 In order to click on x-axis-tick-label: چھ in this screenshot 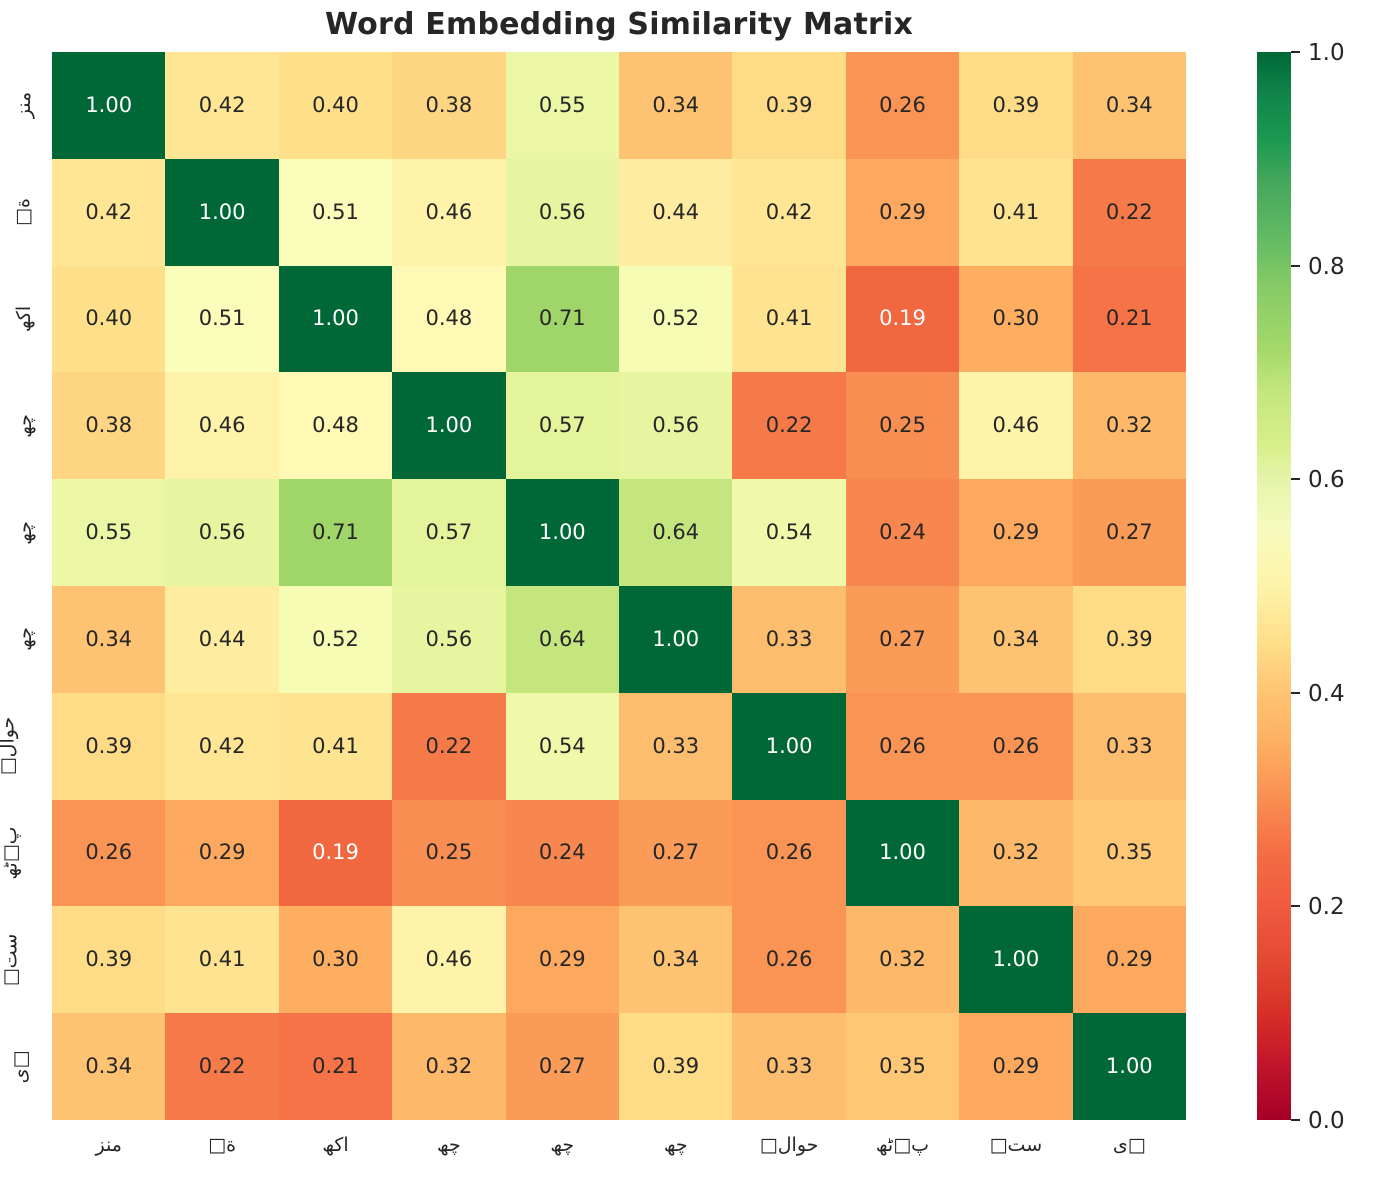, I will do `click(448, 1151)`.